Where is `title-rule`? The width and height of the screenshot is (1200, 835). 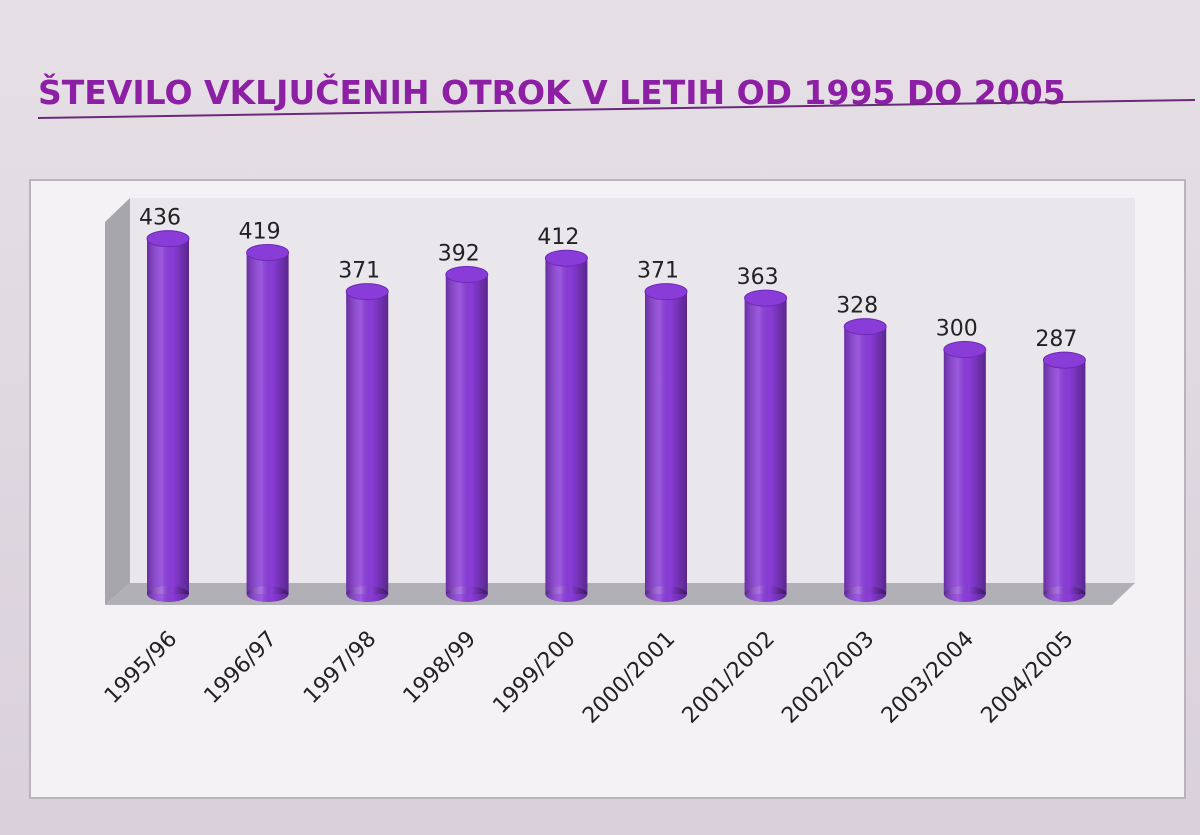 title-rule is located at coordinates (616, 109).